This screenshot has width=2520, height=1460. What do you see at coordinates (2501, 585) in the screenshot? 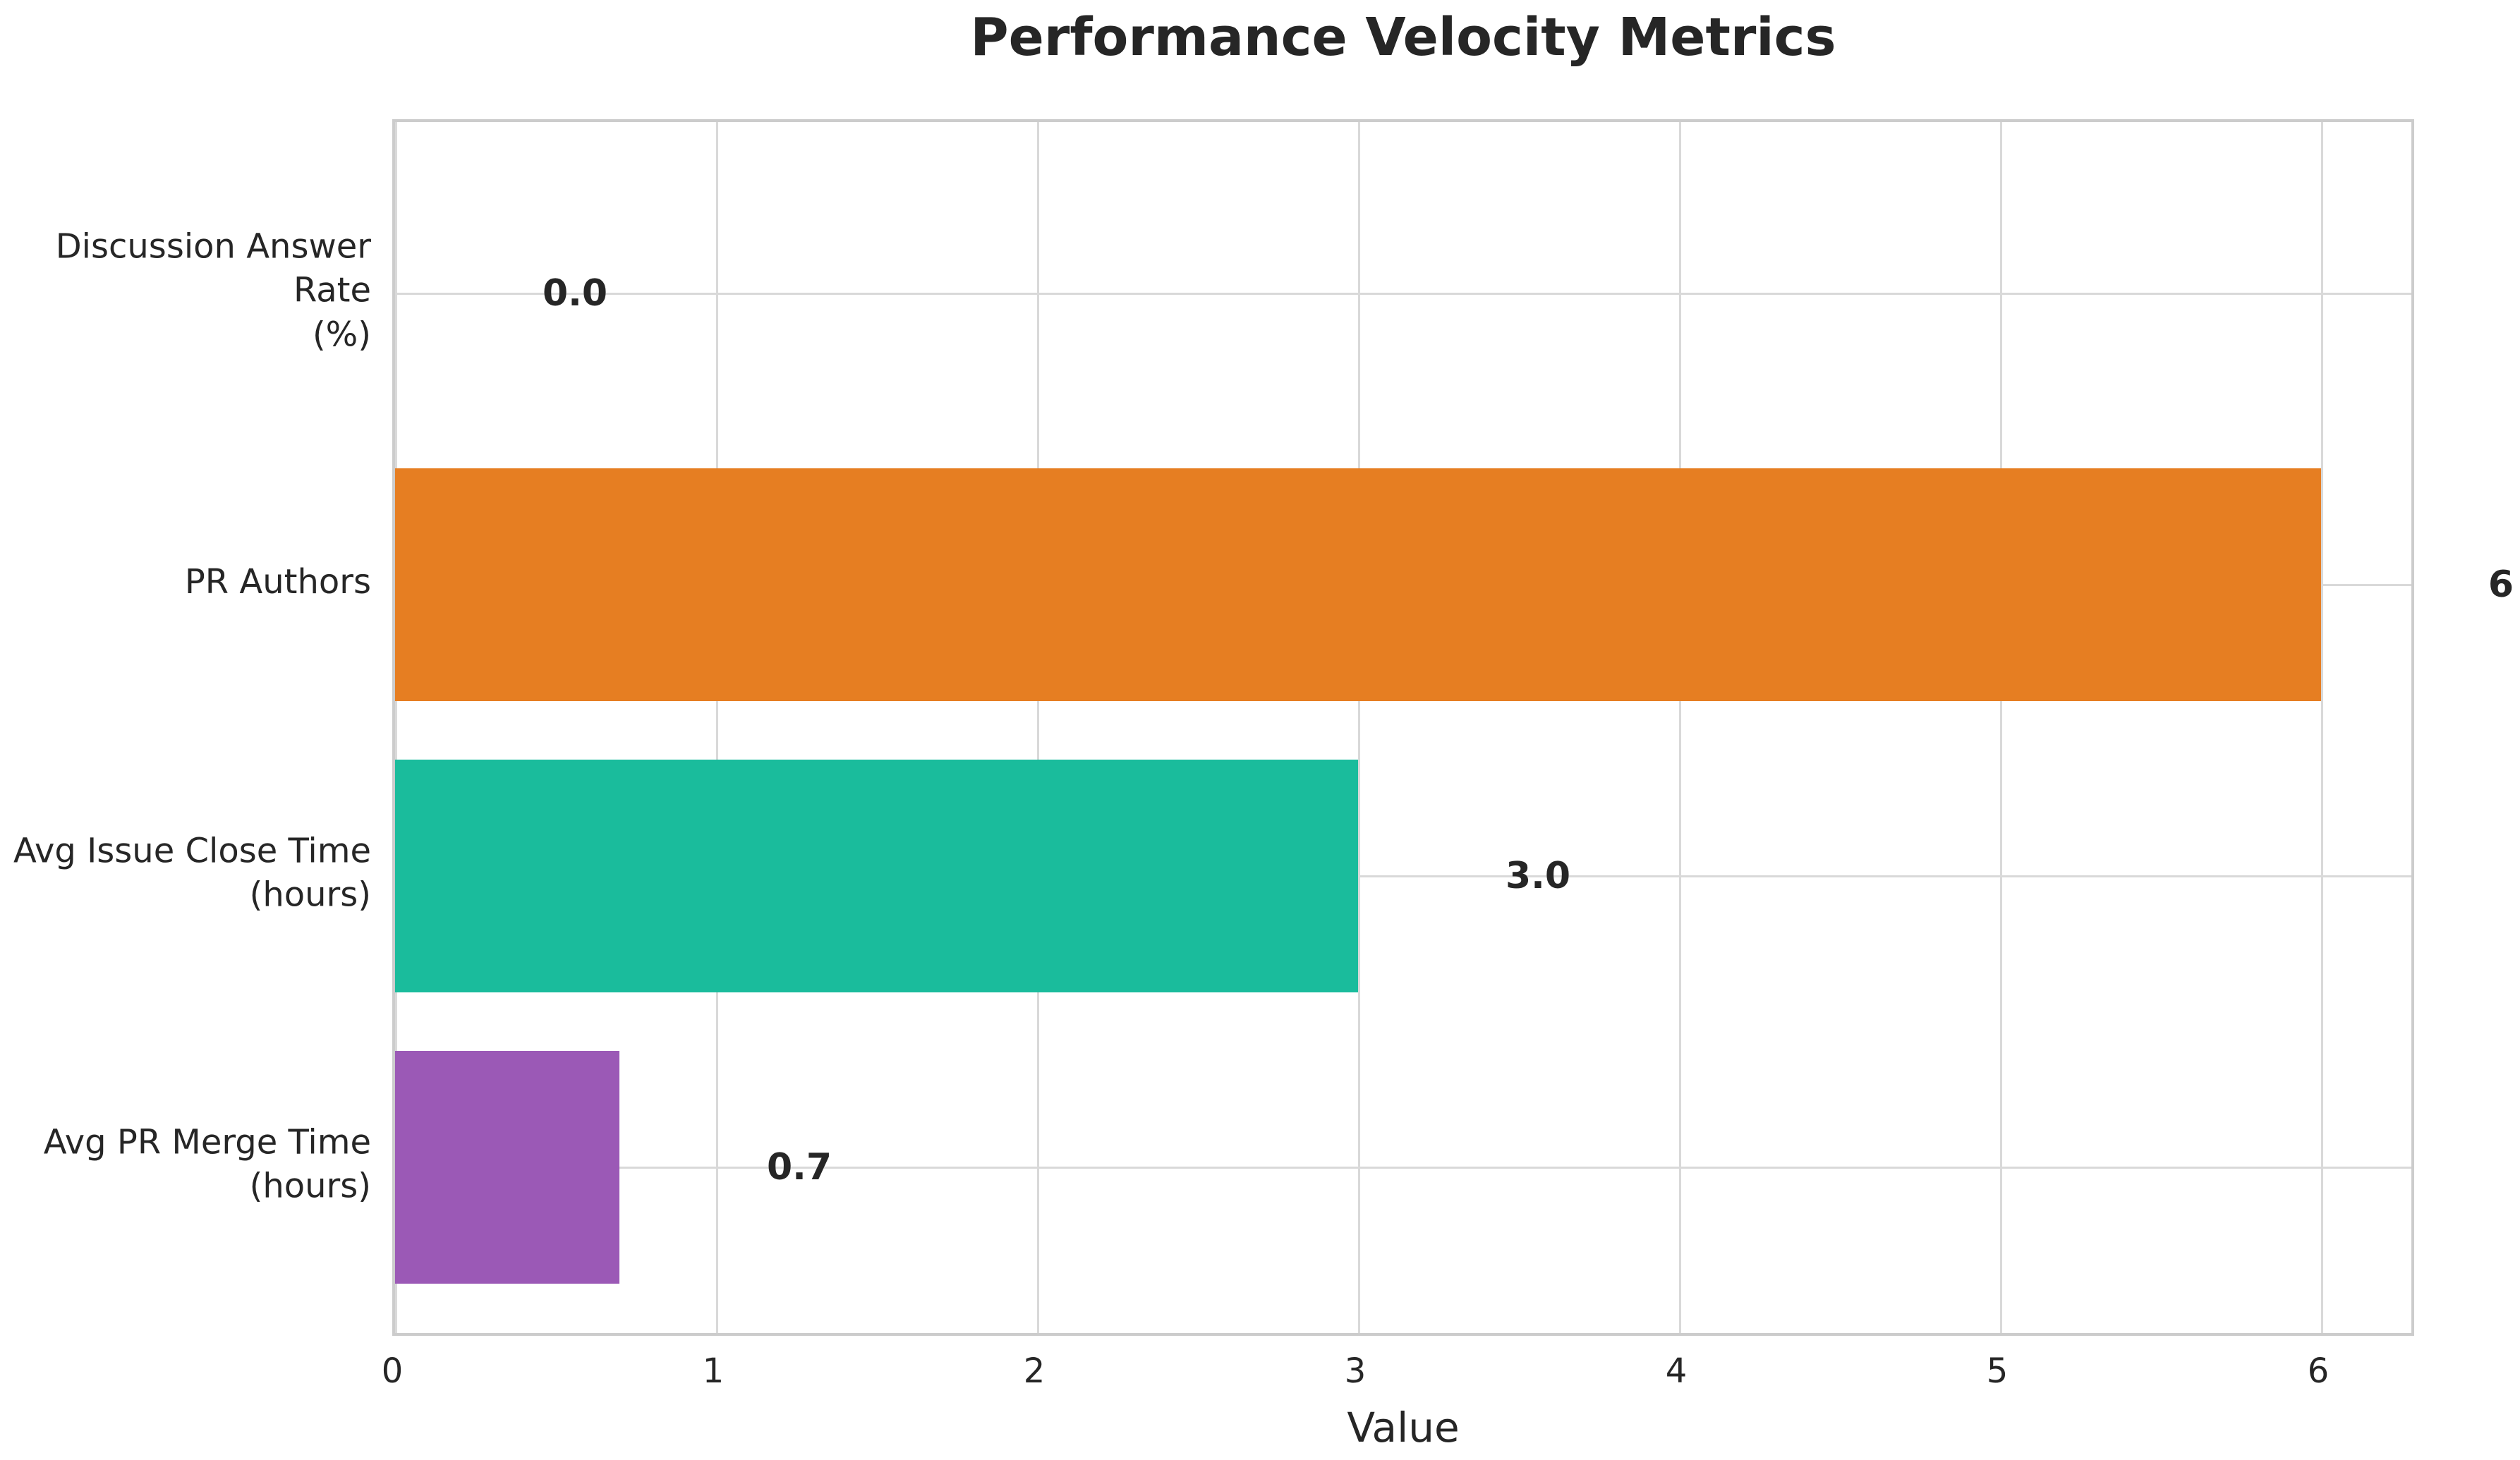
I see `bar-value-label: 6` at bounding box center [2501, 585].